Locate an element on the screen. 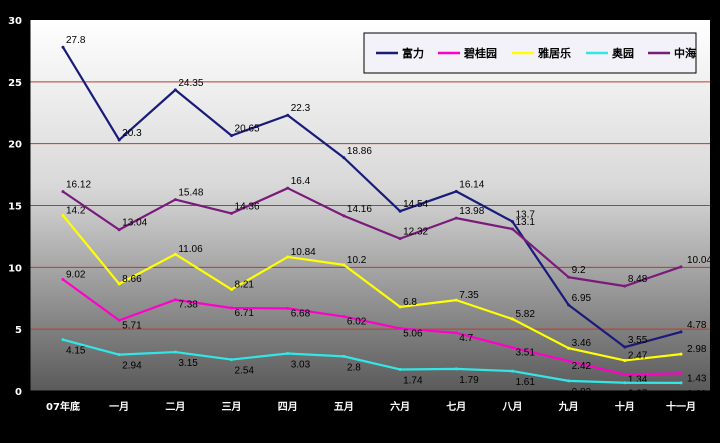 The image size is (720, 443). series-line is located at coordinates (372, 361).